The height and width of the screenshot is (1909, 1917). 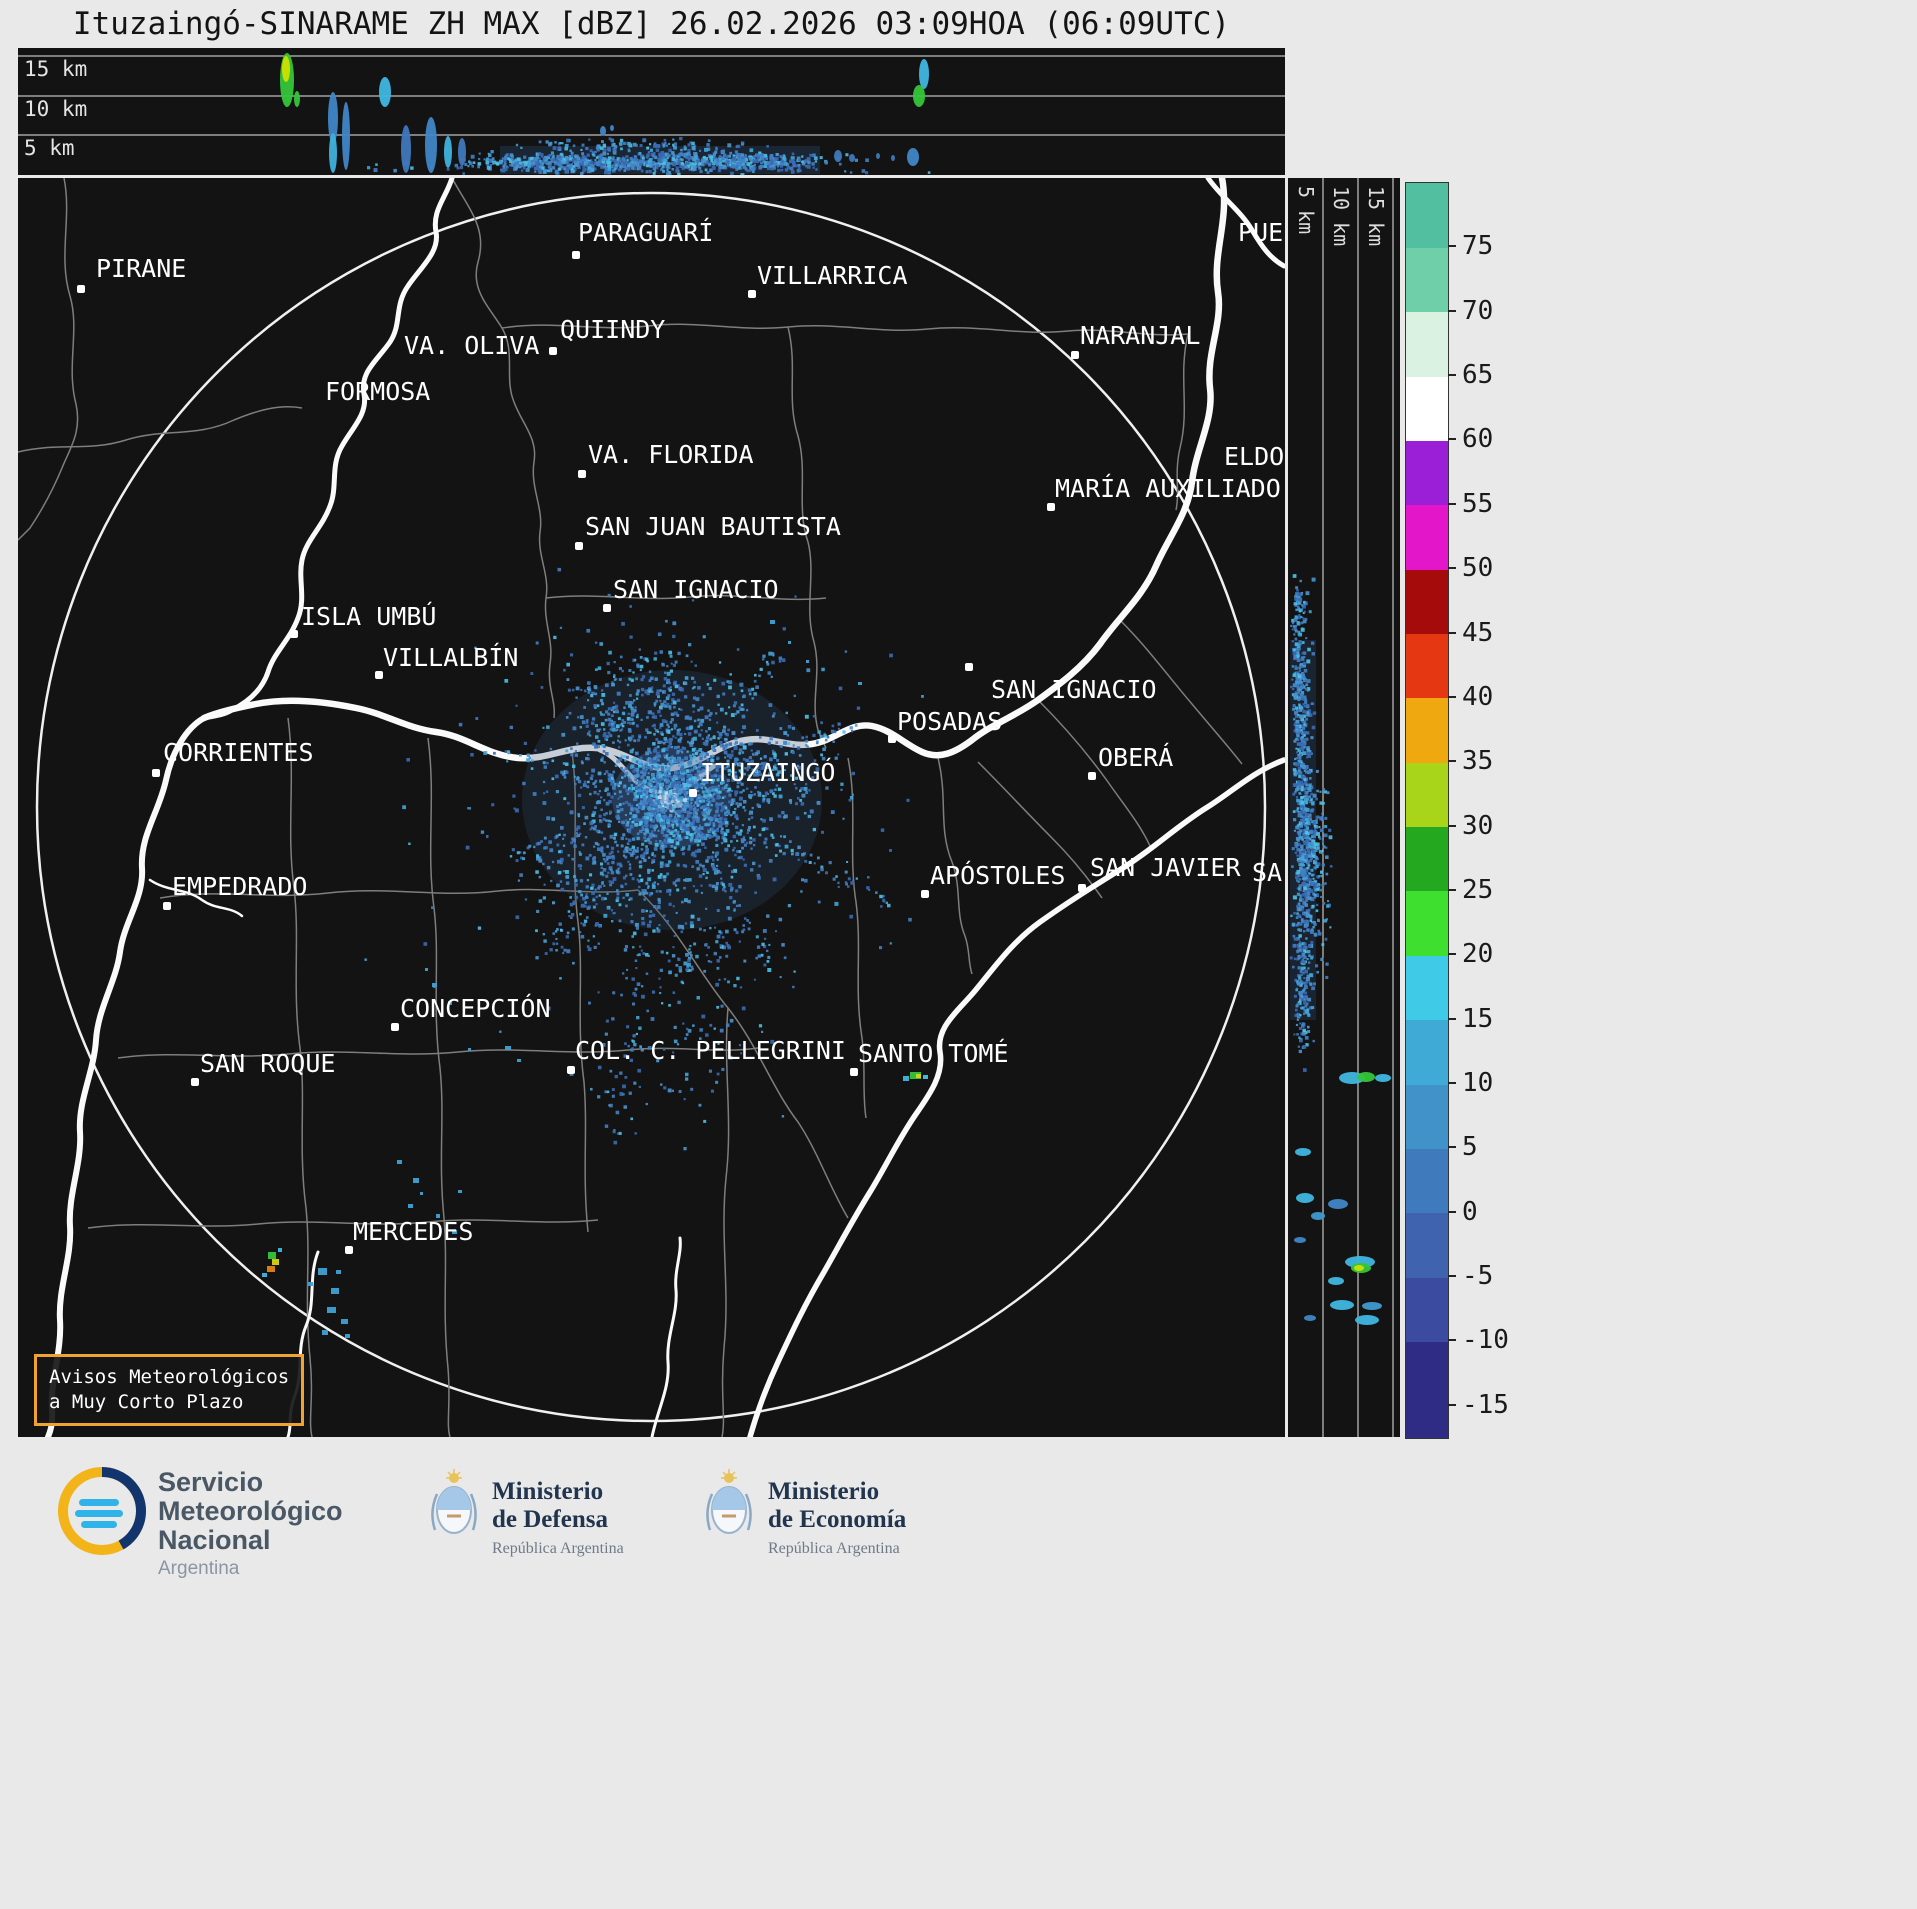 I want to click on ns-cross-section-panel: 5 km 10 km 15 km, so click(x=1344, y=807).